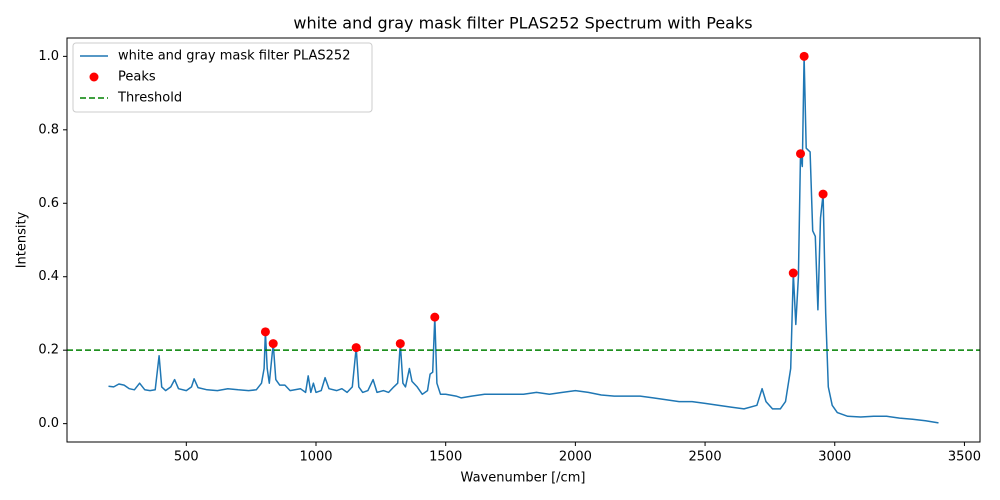 Image resolution: width=1000 pixels, height=500 pixels. Describe the element at coordinates (315, 457) in the screenshot. I see `x-tick-label: 1000` at that location.